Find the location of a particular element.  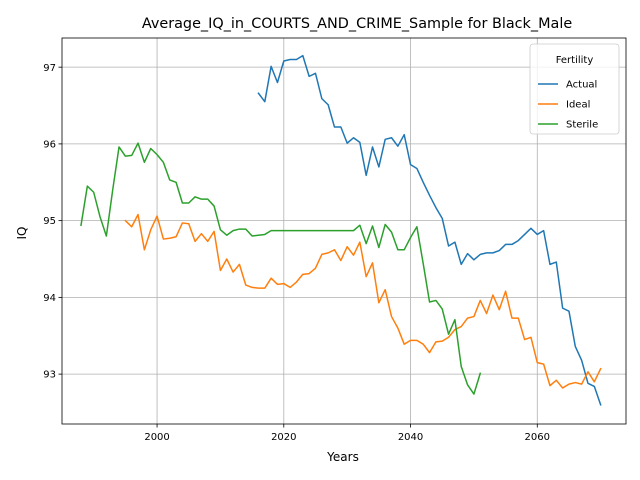

y-axis-label: IQ is located at coordinates (22, 233).